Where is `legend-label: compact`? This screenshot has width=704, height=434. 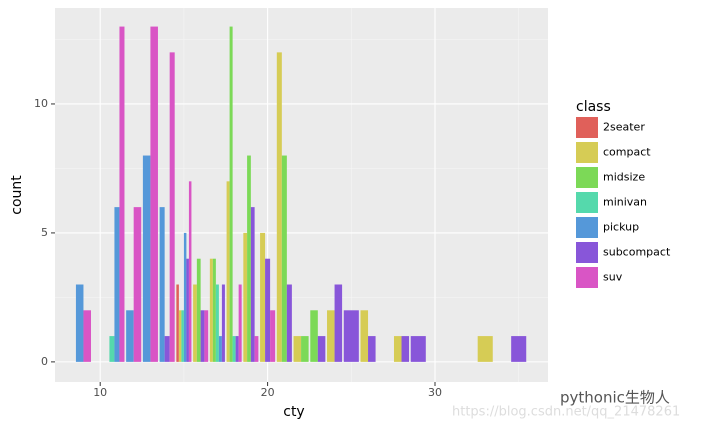
legend-label: compact is located at coordinates (627, 152).